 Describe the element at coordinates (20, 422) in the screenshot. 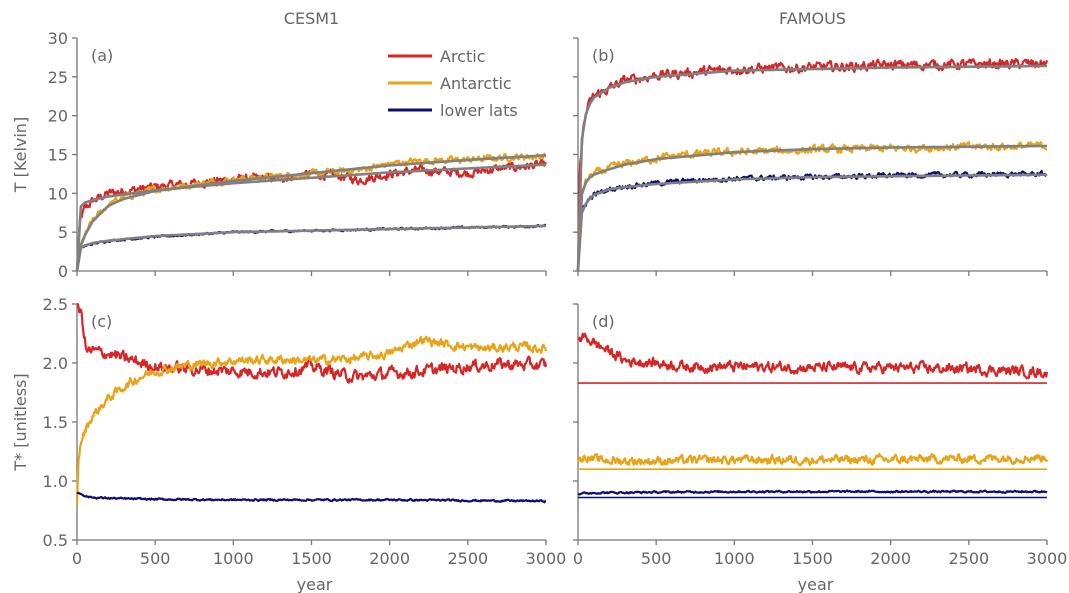

I see `y-axis-label: T* [unitless]` at that location.